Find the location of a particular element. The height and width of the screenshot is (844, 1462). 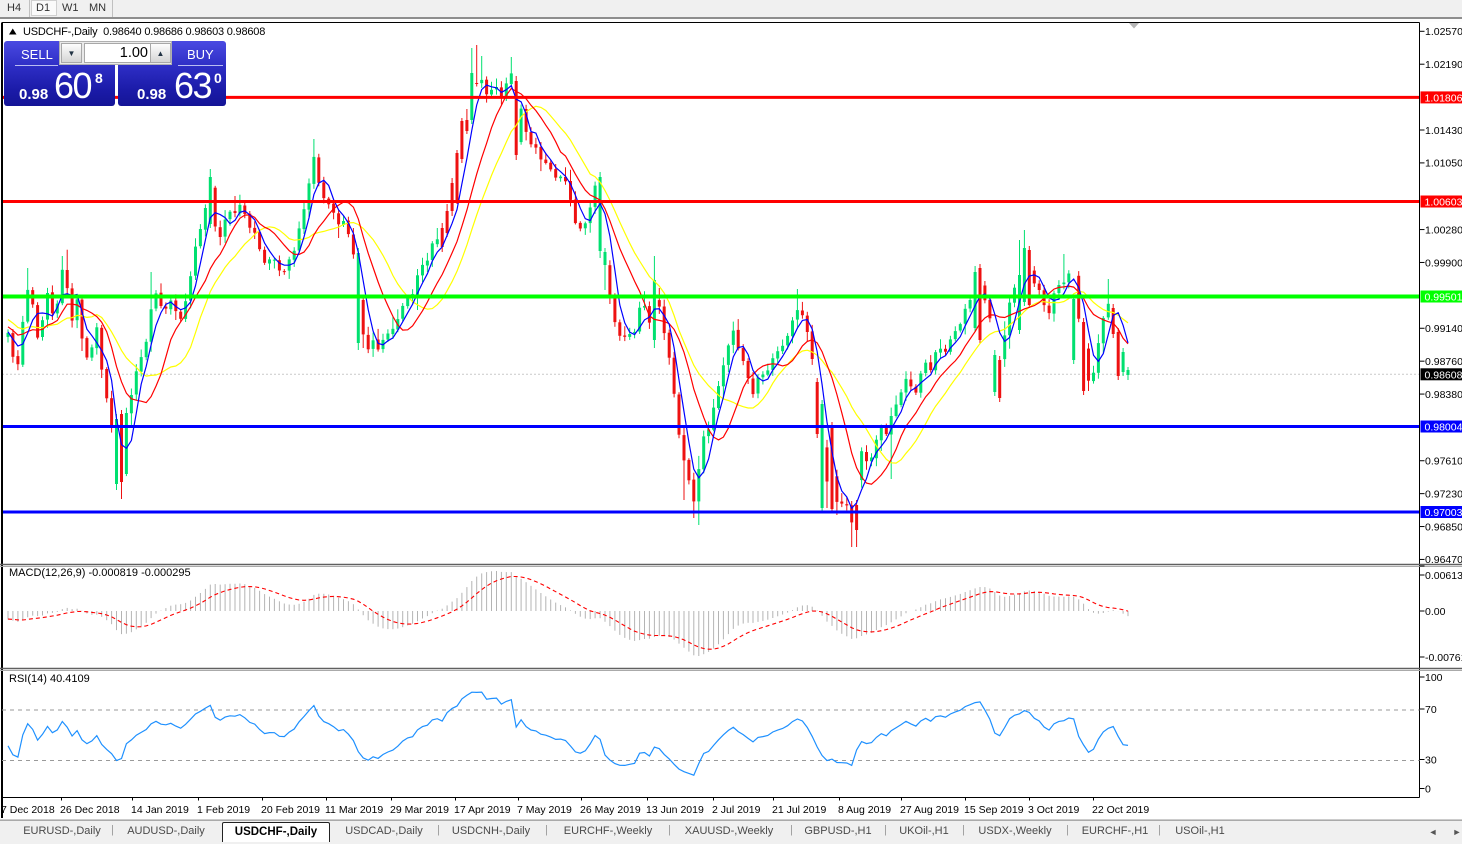

svg-text: 0.98004 is located at coordinates (1443, 428).